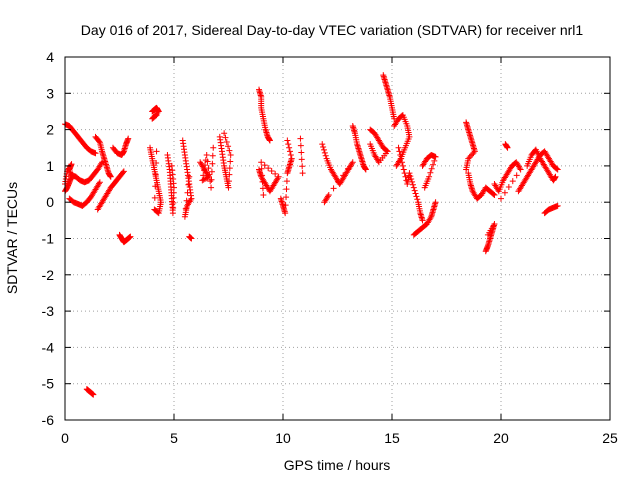 The width and height of the screenshot is (640, 480). Describe the element at coordinates (610, 438) in the screenshot. I see `x-tick-label: 25` at that location.